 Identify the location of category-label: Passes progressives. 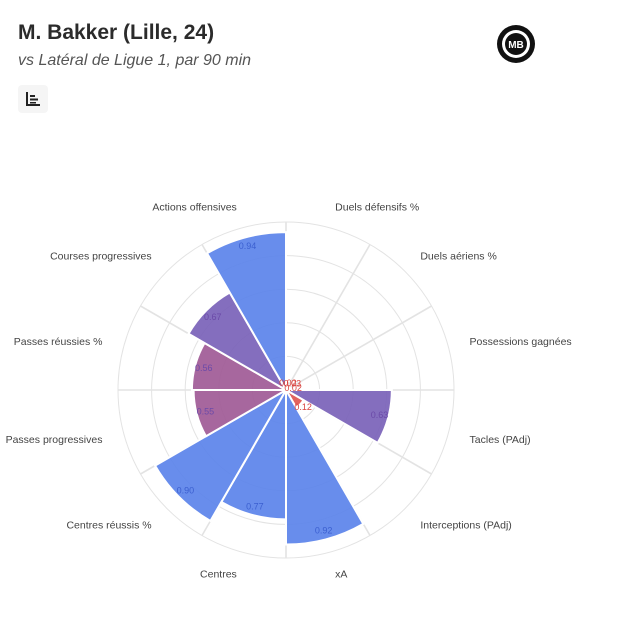
(54, 440).